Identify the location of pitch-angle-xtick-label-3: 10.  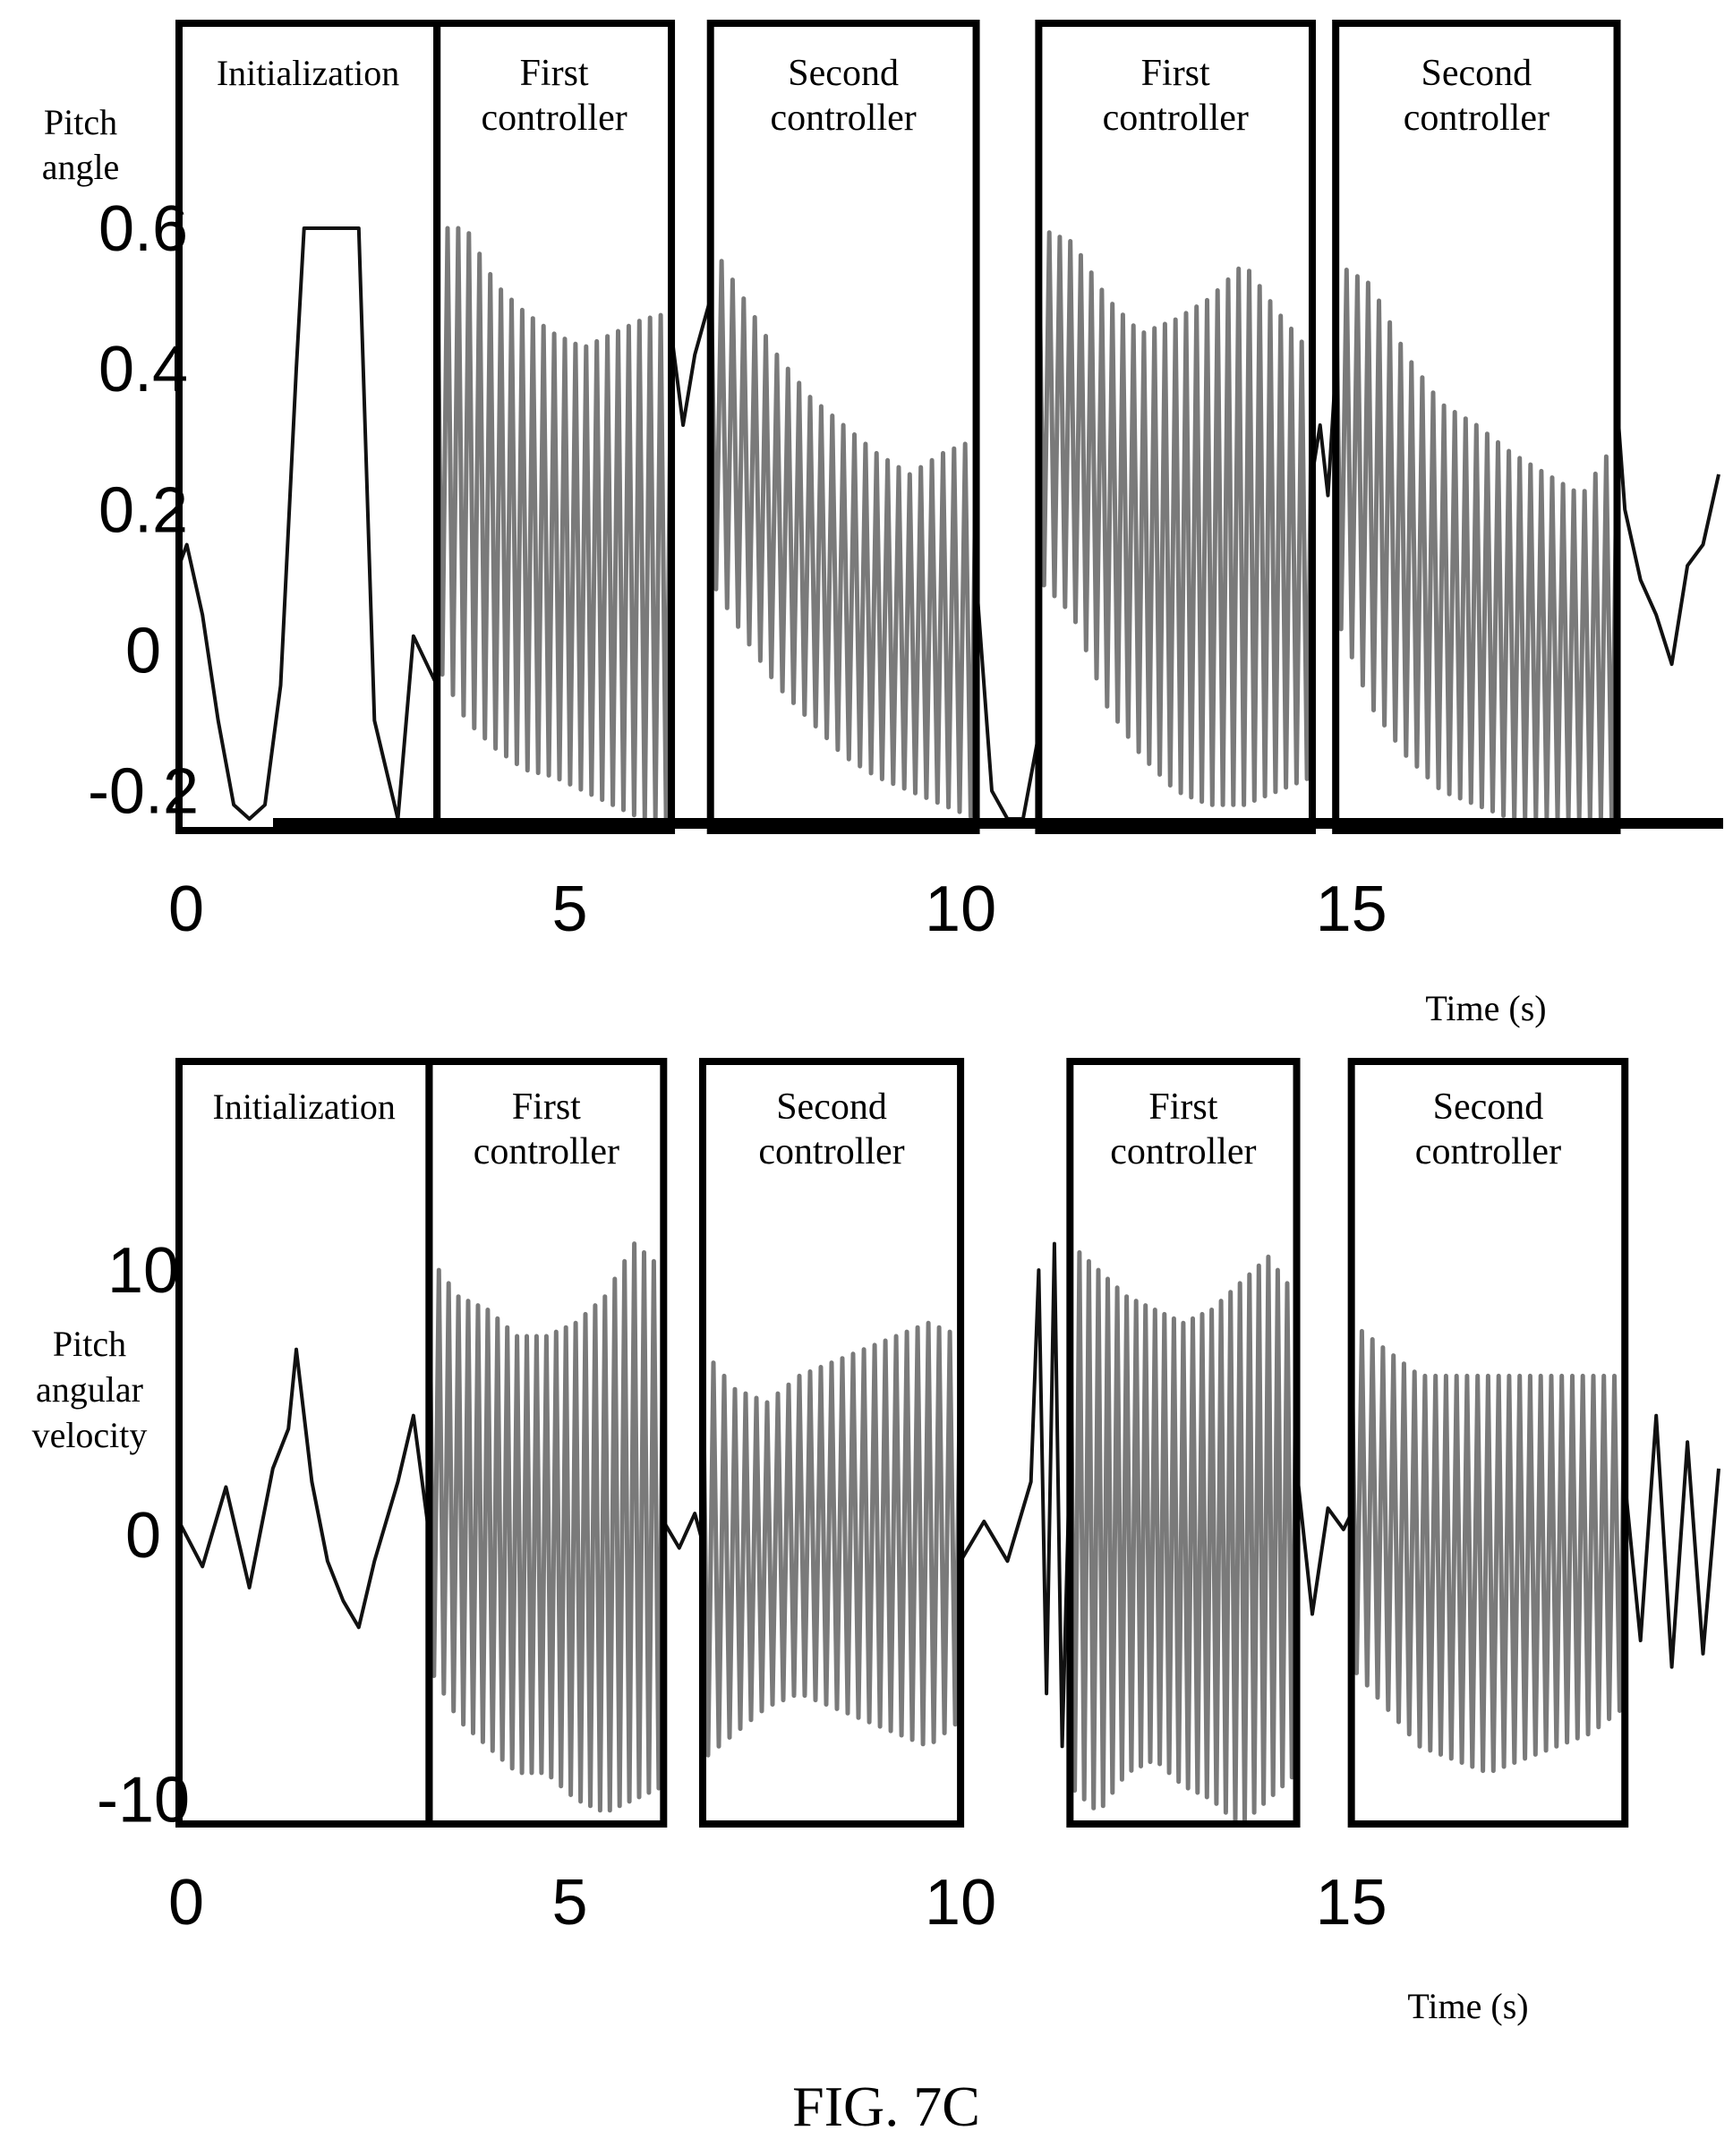
(960, 909).